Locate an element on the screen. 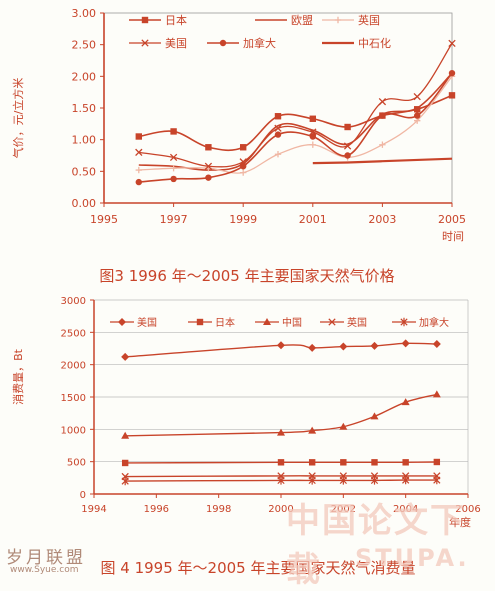 This screenshot has height=591, width=495. x-tick-label: 2002 is located at coordinates (343, 509).